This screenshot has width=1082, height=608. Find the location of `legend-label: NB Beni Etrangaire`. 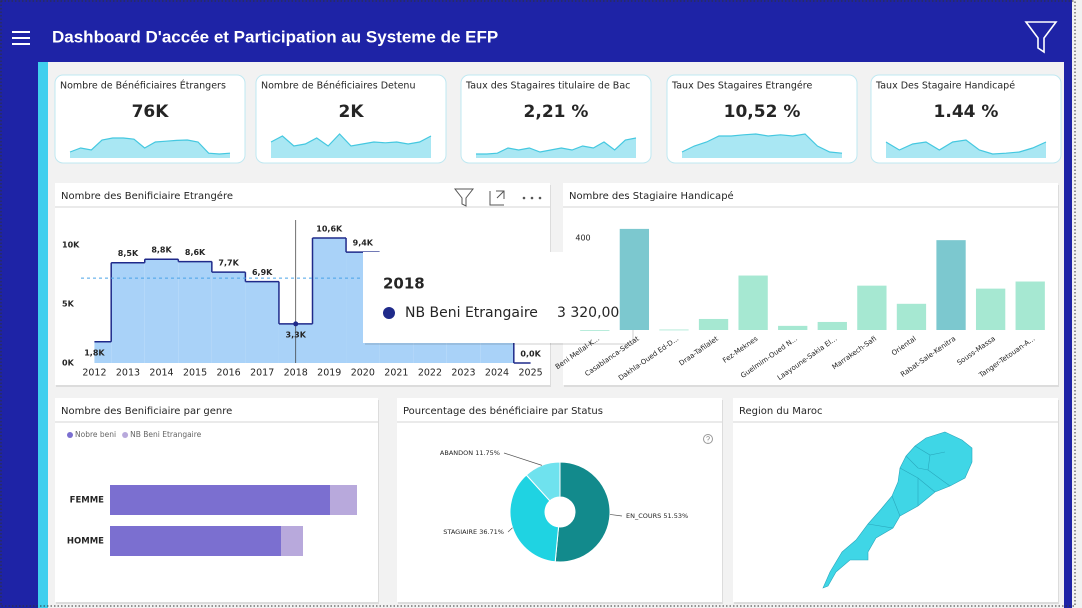

legend-label: NB Beni Etrangaire is located at coordinates (166, 434).